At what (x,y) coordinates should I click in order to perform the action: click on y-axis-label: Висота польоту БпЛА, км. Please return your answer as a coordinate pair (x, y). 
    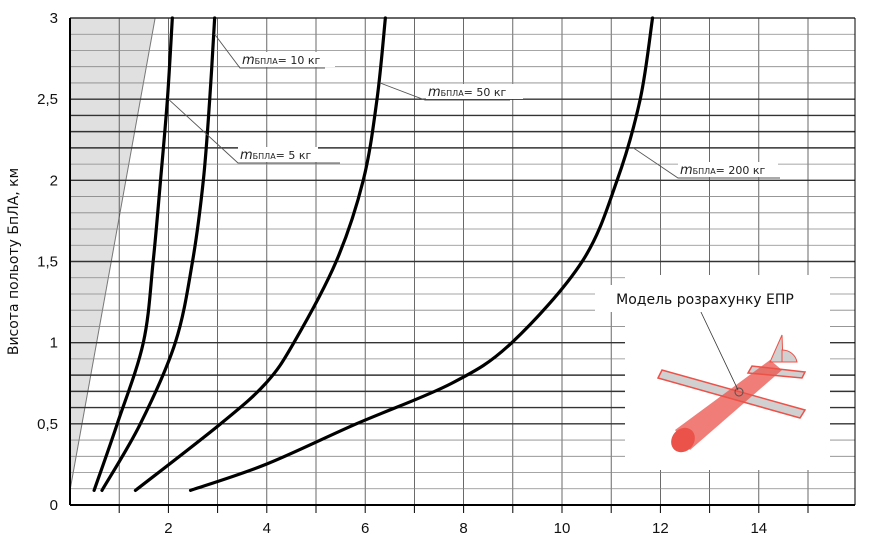
    Looking at the image, I should click on (14, 261).